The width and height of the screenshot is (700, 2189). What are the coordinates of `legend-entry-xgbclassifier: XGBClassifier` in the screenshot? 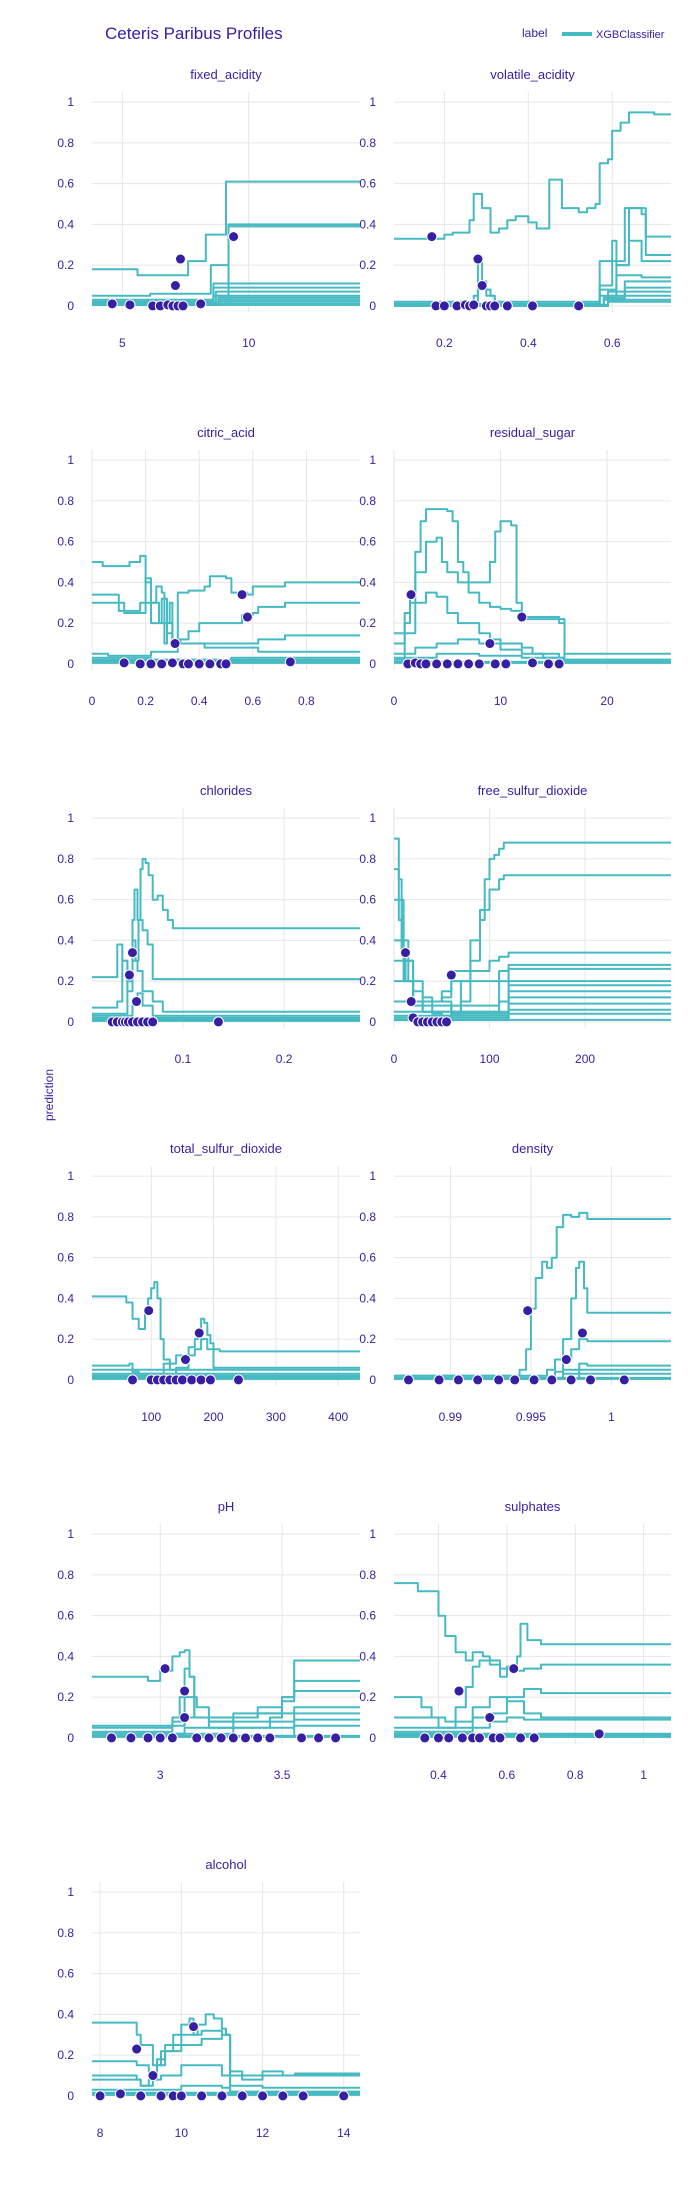 It's located at (630, 35).